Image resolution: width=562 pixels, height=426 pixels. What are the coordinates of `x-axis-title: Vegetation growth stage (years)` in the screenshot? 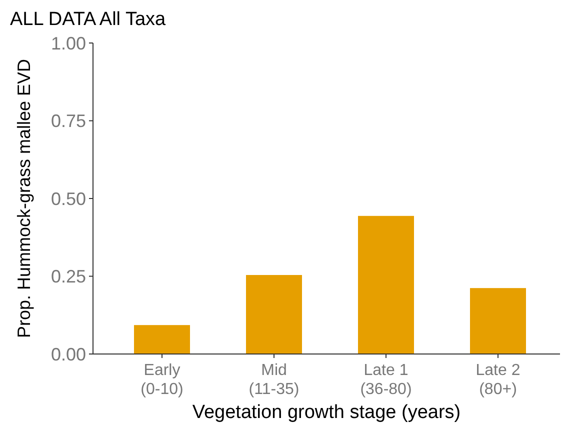 It's located at (326, 412).